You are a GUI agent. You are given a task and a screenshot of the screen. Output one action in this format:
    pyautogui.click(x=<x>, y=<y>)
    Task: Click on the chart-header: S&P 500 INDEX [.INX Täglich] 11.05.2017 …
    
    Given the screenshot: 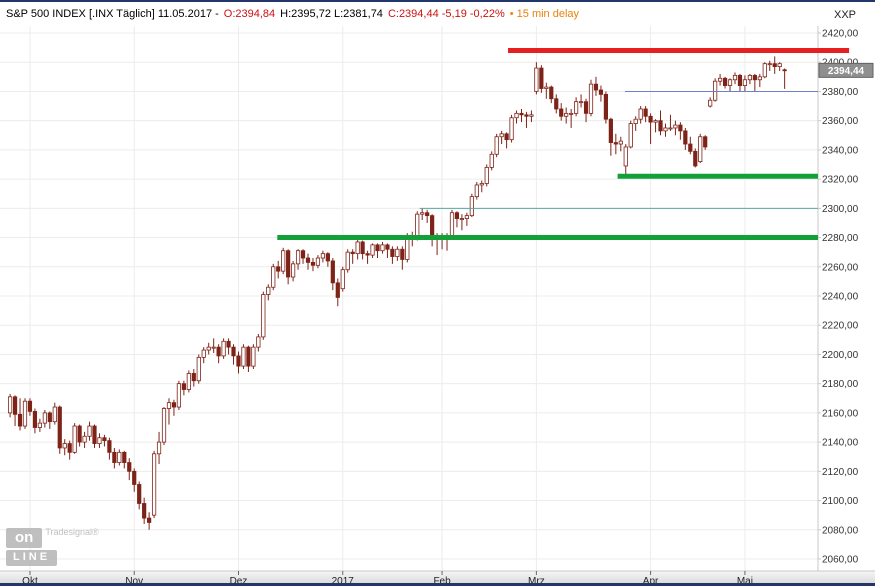 What is the action you would take?
    pyautogui.click(x=437, y=14)
    